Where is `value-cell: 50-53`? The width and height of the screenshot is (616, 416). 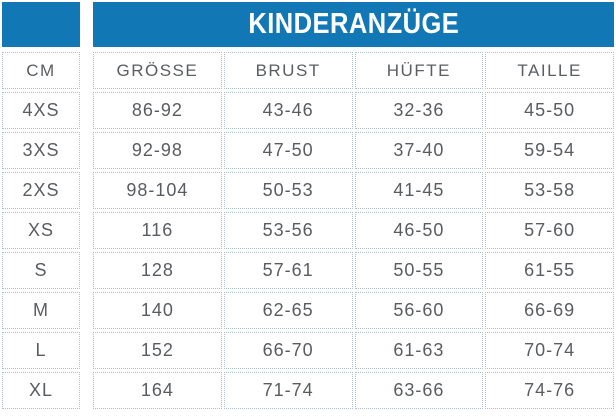
value-cell: 50-53 is located at coordinates (288, 190).